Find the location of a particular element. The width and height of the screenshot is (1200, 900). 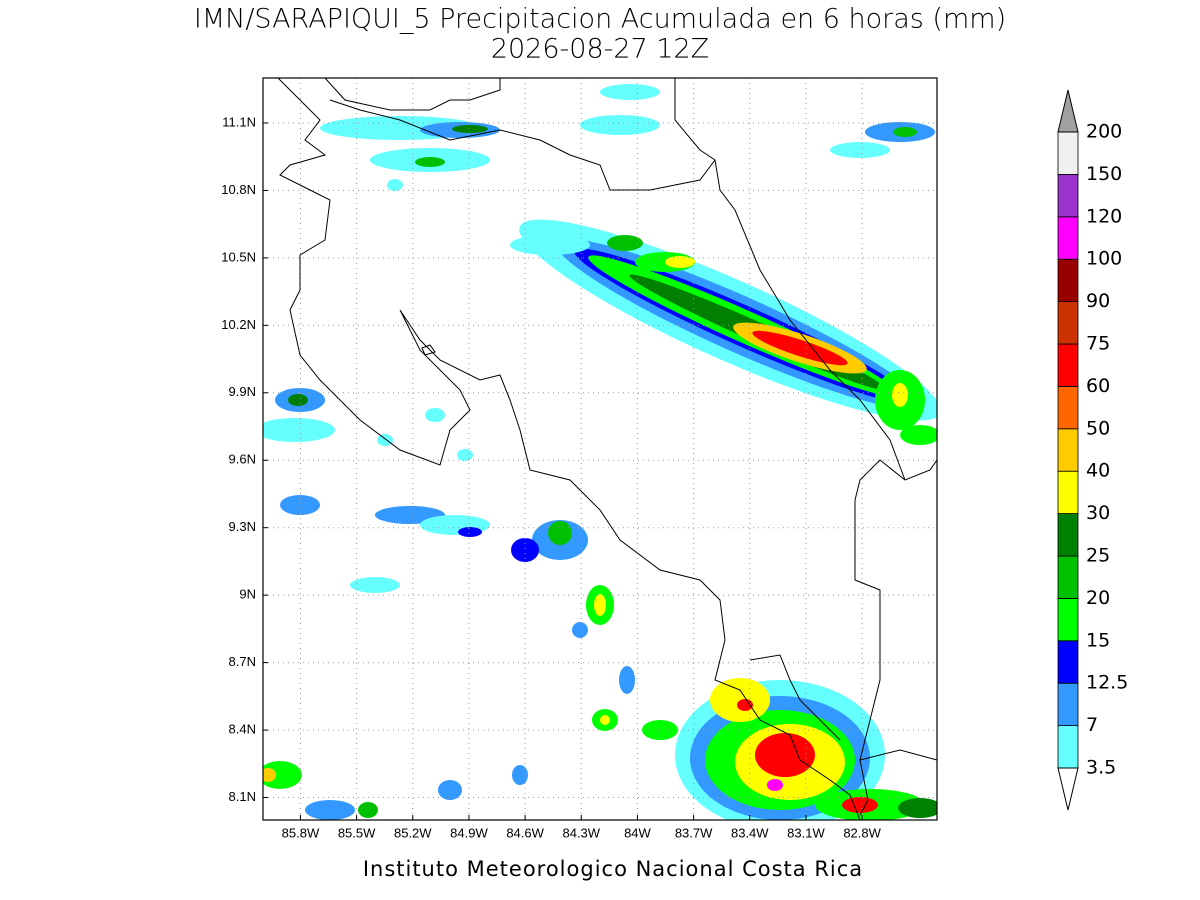

y-tick-label: 9.3N is located at coordinates (242, 526).